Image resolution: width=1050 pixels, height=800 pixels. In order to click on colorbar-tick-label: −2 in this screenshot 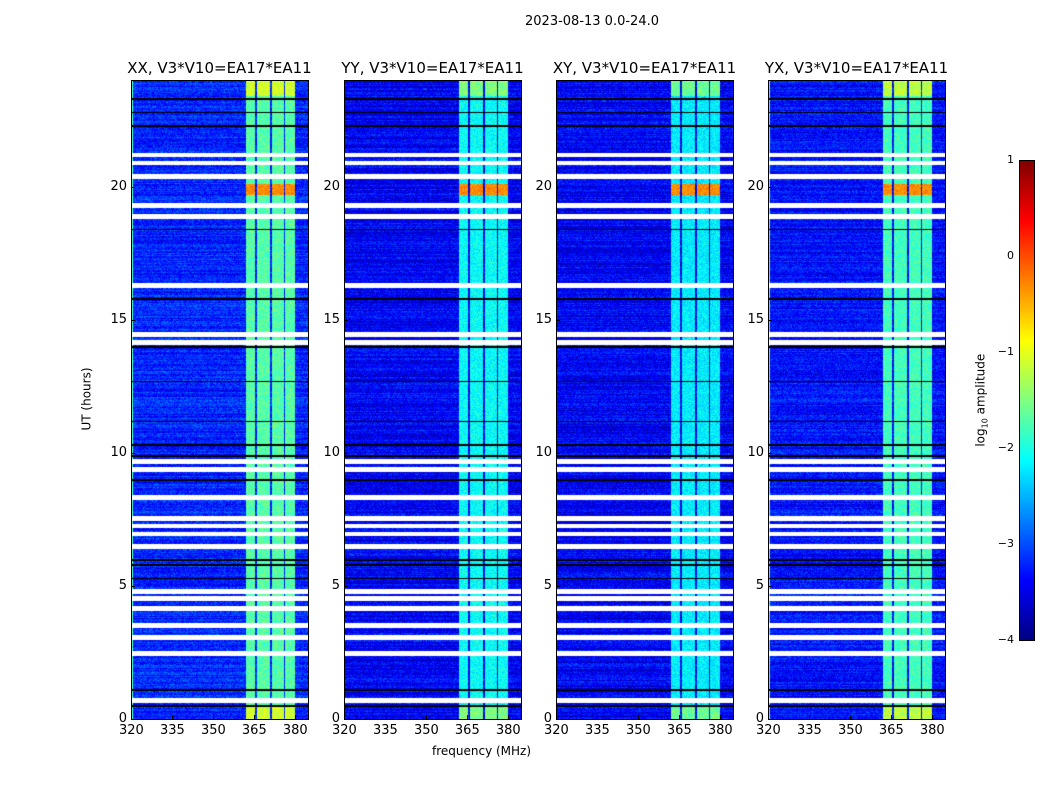, I will do `click(1005, 447)`.